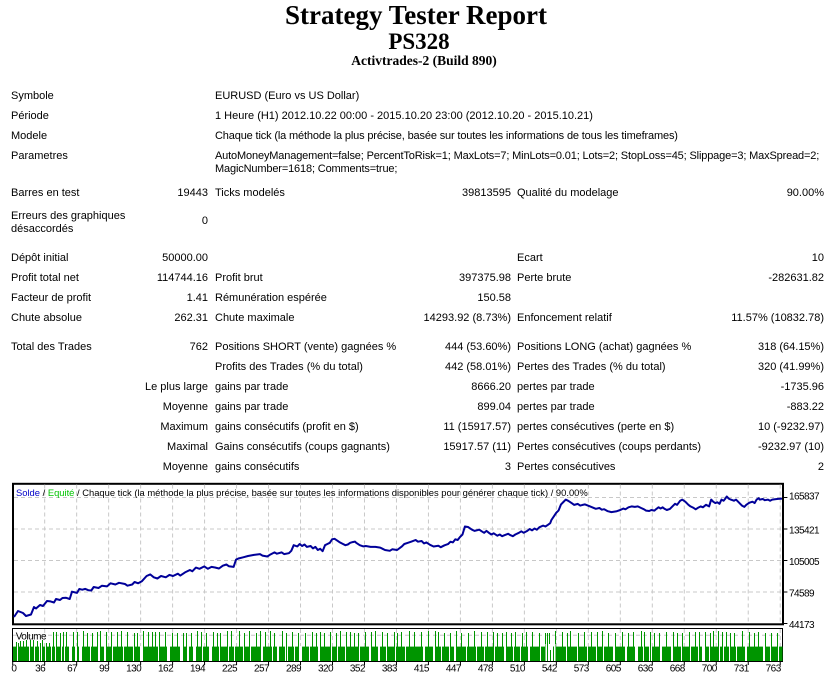 This screenshot has height=680, width=832. I want to click on svg-text: 383, so click(390, 668).